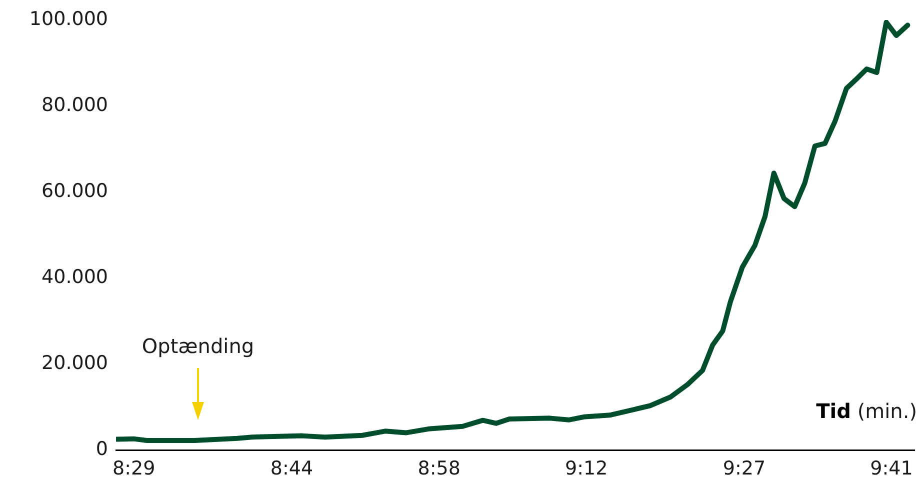 The image size is (921, 490). Describe the element at coordinates (891, 468) in the screenshot. I see `x-tick-label: 9:41` at that location.